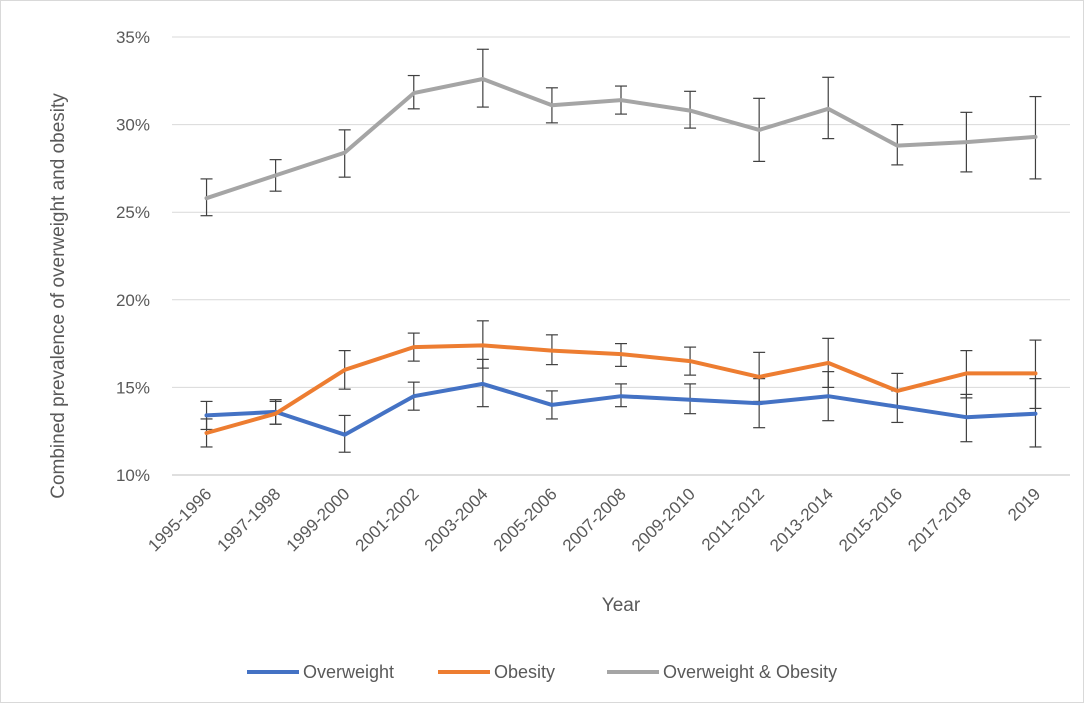 This screenshot has height=705, width=1086. I want to click on legend-label: Overweight & Obesity, so click(750, 672).